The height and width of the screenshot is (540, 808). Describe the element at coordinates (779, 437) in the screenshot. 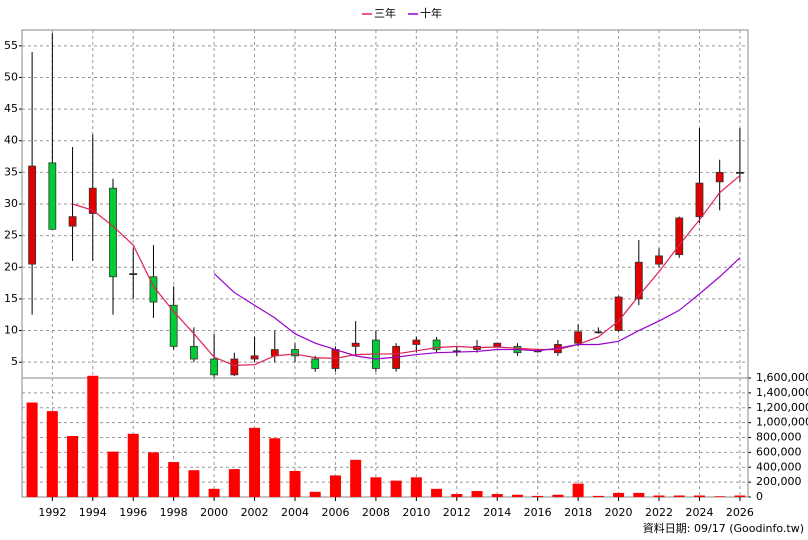

I see `y2-tick-label: 800,000` at that location.